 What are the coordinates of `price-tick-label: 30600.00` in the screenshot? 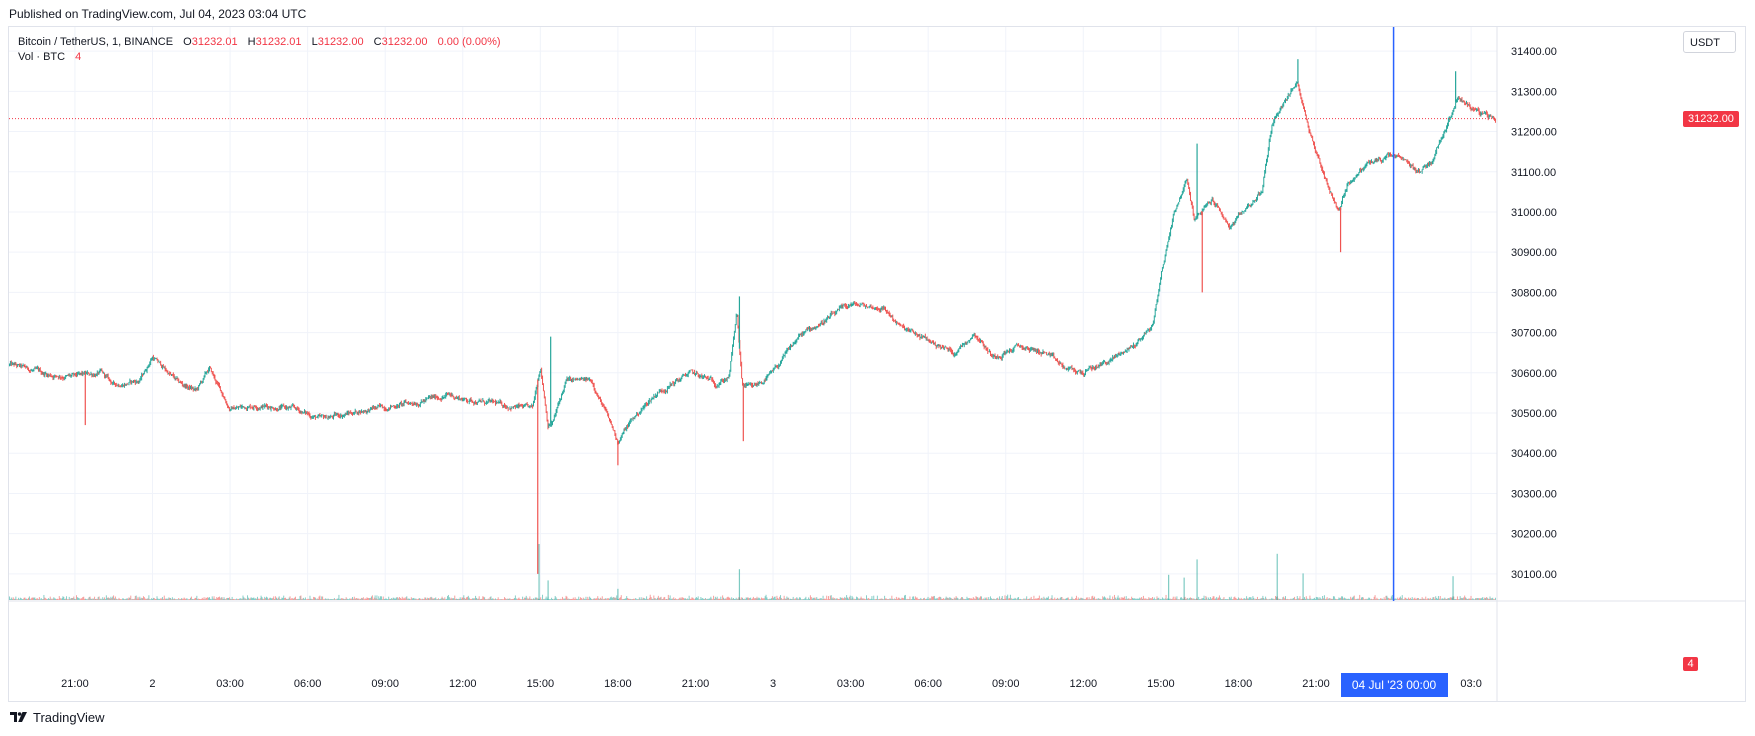 It's located at (1534, 374).